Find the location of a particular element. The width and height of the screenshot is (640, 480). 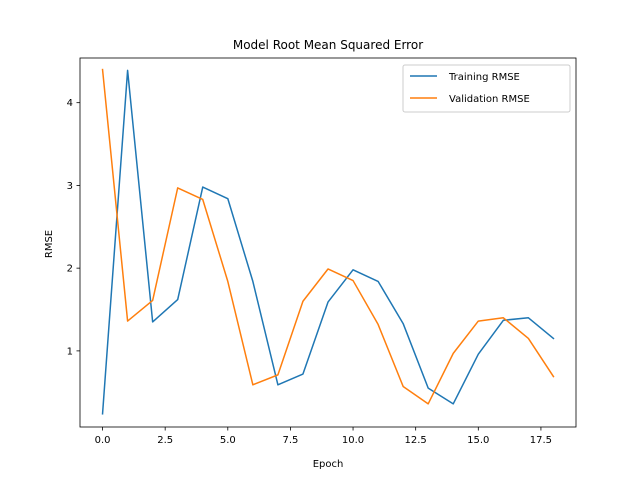

x-tick-label: 2.5 is located at coordinates (165, 440).